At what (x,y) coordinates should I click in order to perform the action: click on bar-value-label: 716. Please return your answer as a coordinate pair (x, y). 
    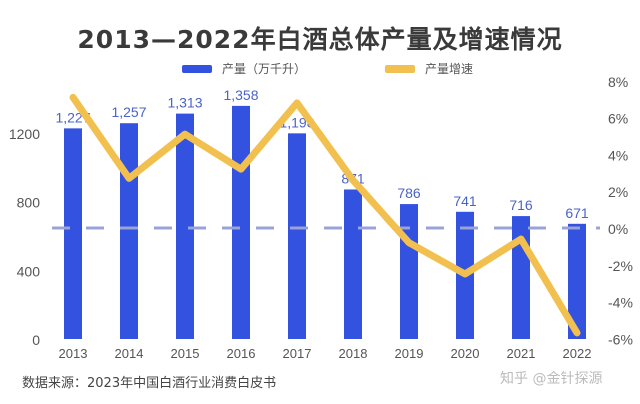
    Looking at the image, I should click on (521, 205).